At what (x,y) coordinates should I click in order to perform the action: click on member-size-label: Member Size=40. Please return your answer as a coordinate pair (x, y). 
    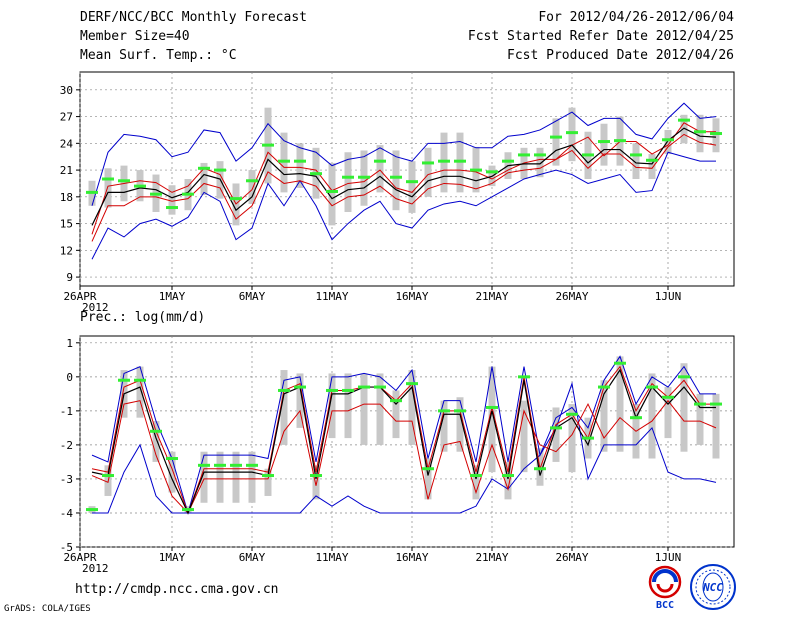
    Looking at the image, I should click on (135, 36).